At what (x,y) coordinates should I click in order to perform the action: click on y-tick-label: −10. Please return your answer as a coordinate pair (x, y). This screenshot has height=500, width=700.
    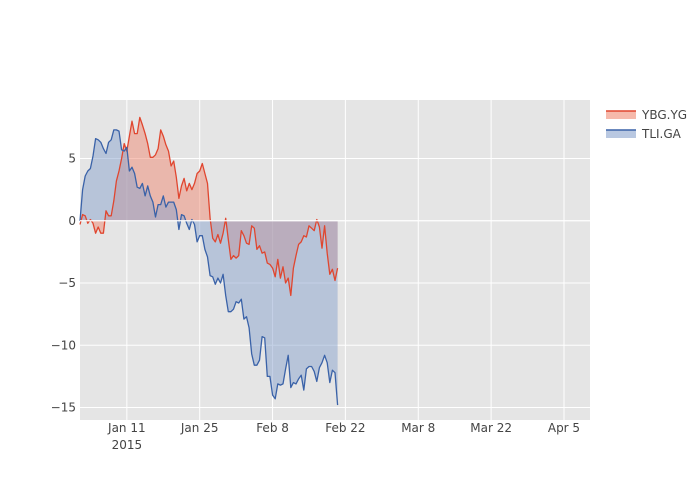
    Looking at the image, I should click on (63, 345).